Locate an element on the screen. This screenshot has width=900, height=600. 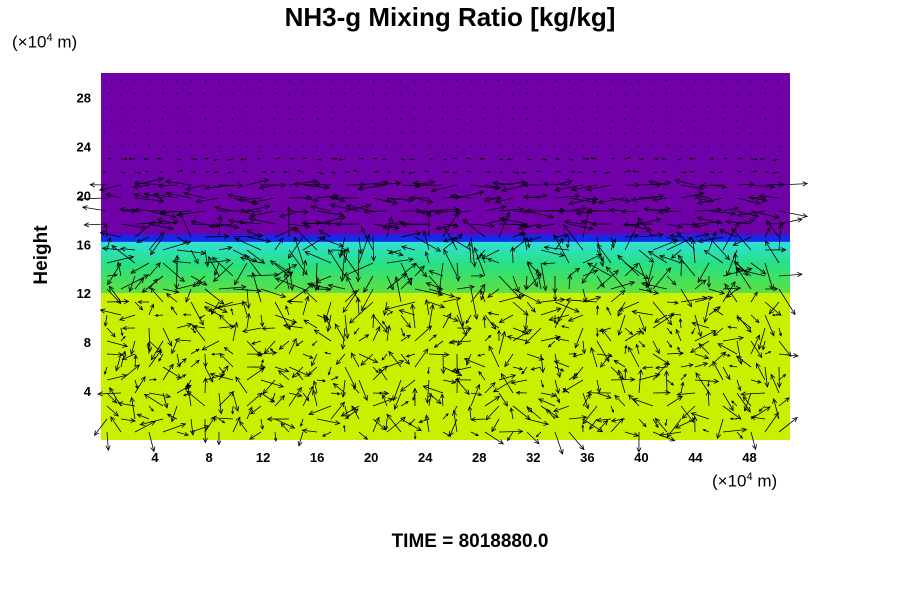
y-tick-label: 16 is located at coordinates (84, 244).